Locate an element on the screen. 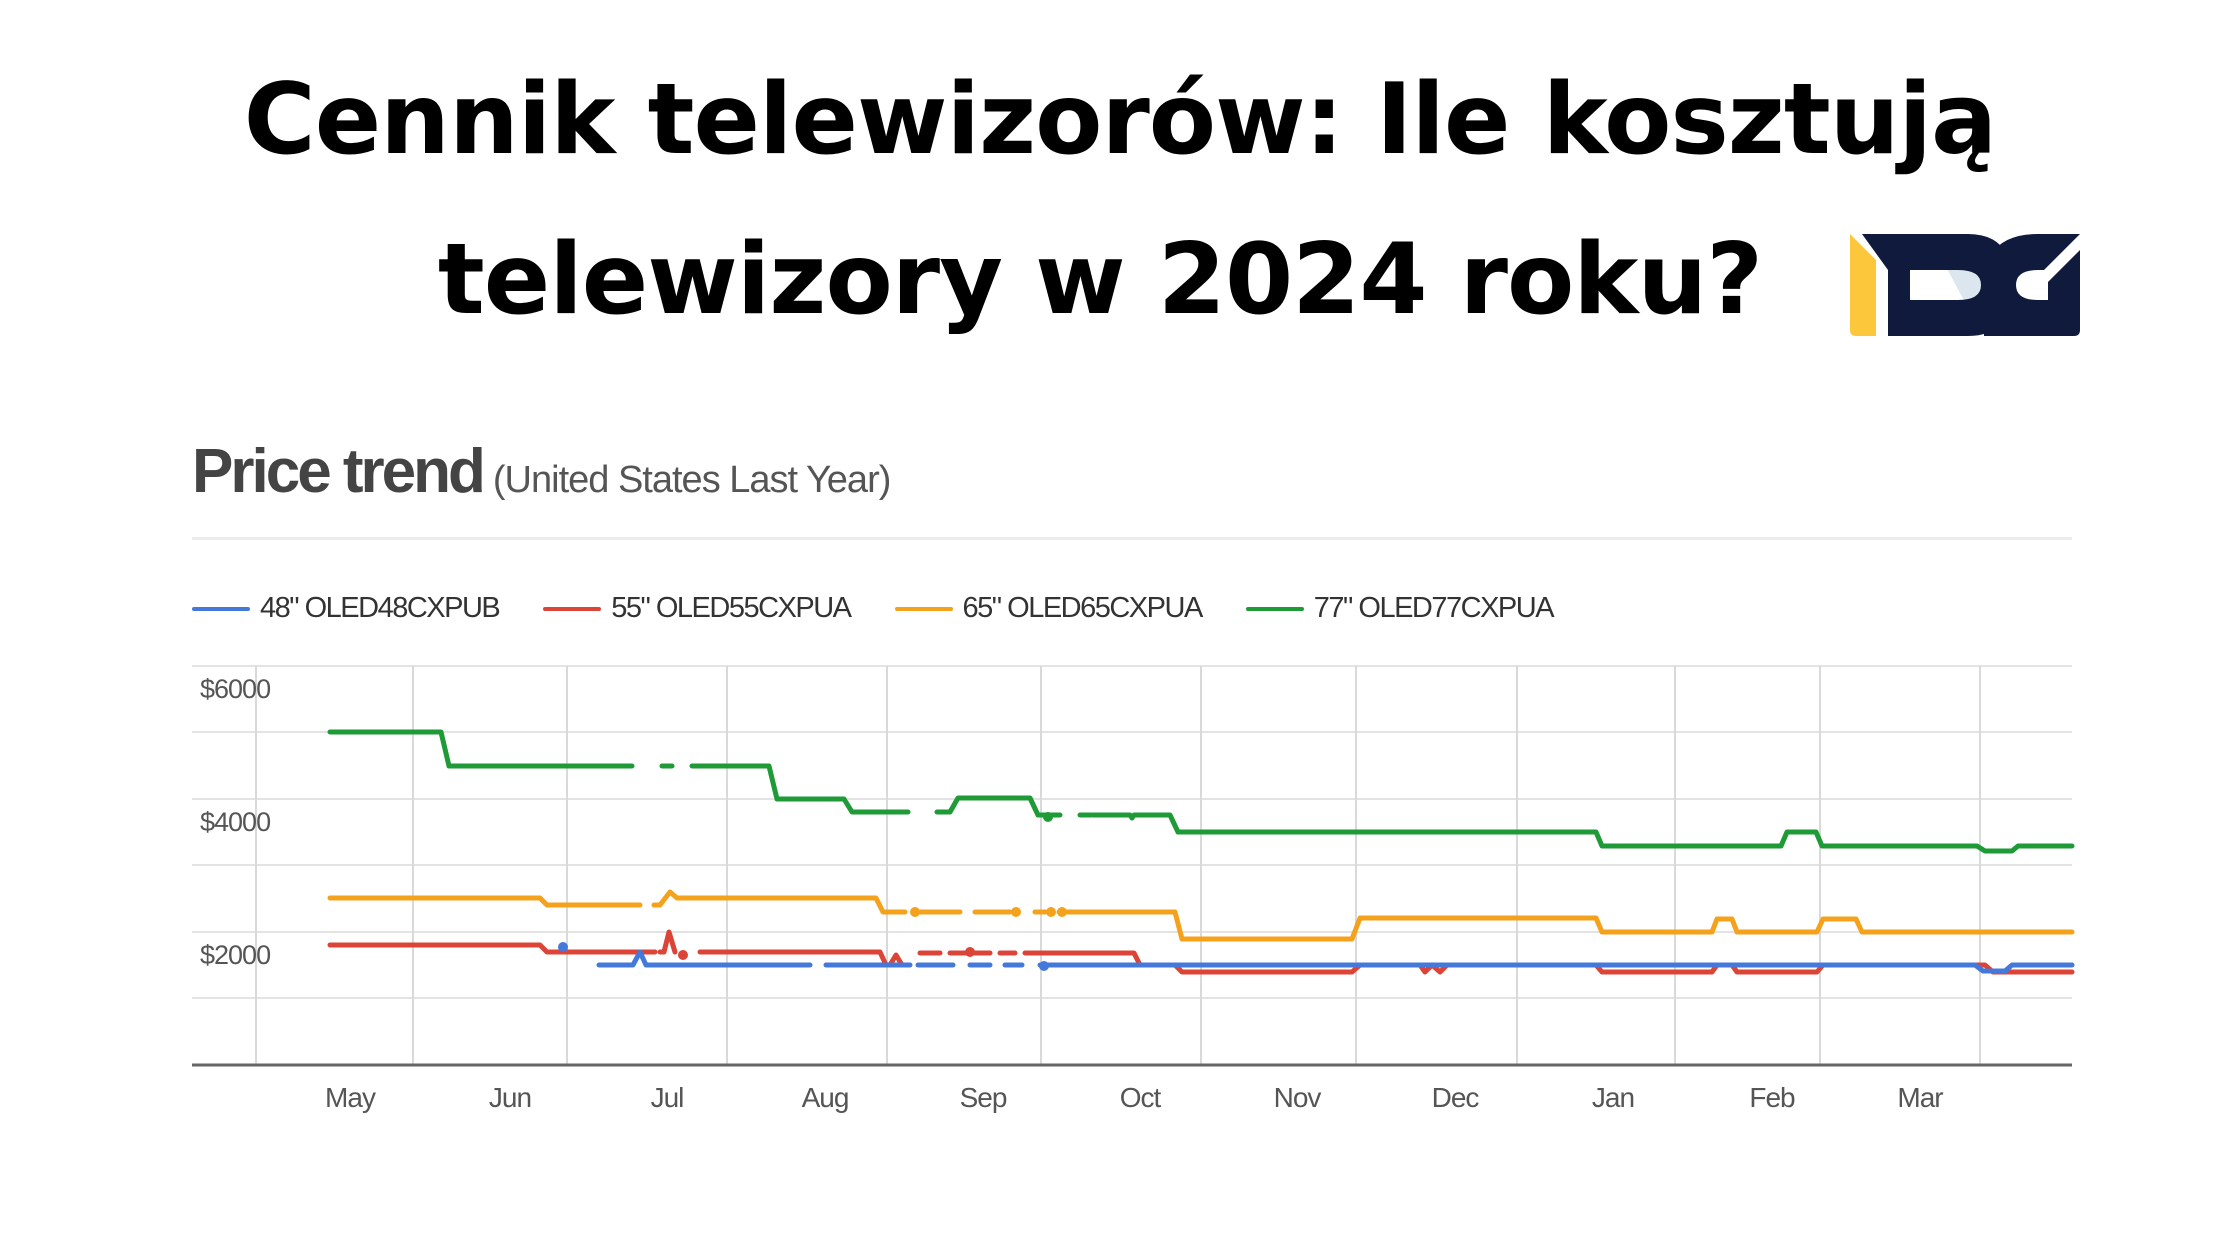  chart-title-main: Price trend is located at coordinates (339, 471).